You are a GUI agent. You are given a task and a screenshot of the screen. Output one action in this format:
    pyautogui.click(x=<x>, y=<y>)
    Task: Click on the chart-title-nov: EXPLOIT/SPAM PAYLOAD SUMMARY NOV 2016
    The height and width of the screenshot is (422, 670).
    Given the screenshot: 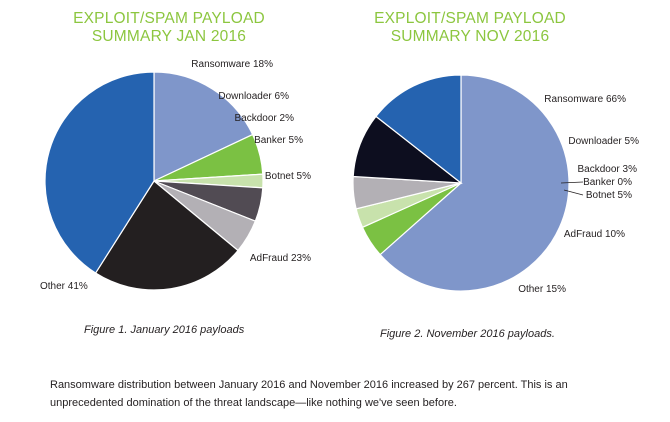 What is the action you would take?
    pyautogui.click(x=470, y=28)
    